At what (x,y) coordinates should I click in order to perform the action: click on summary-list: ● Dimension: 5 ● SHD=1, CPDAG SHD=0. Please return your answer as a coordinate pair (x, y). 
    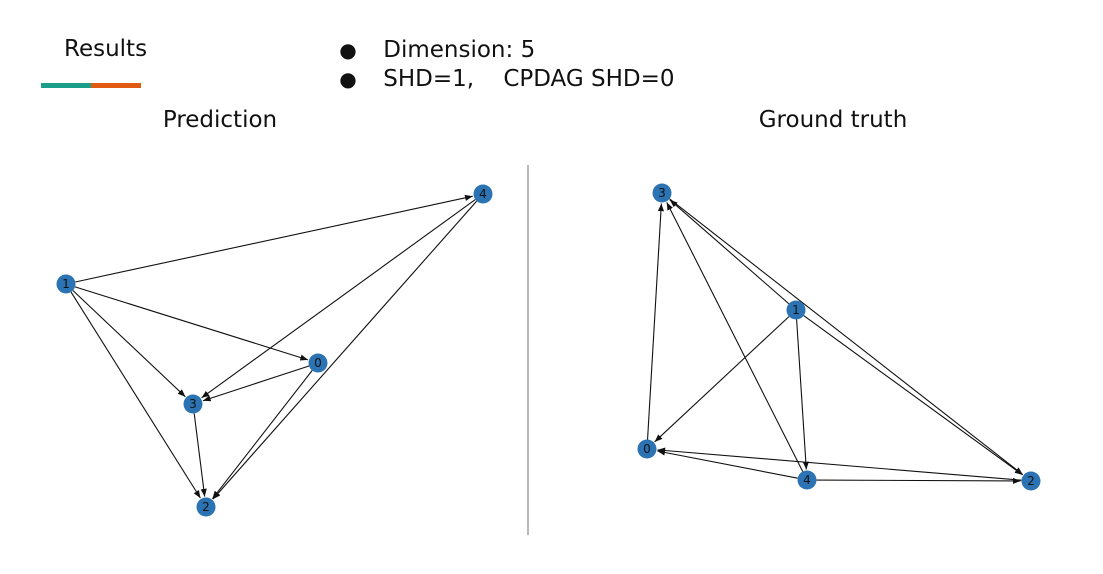
    Looking at the image, I should click on (492, 49).